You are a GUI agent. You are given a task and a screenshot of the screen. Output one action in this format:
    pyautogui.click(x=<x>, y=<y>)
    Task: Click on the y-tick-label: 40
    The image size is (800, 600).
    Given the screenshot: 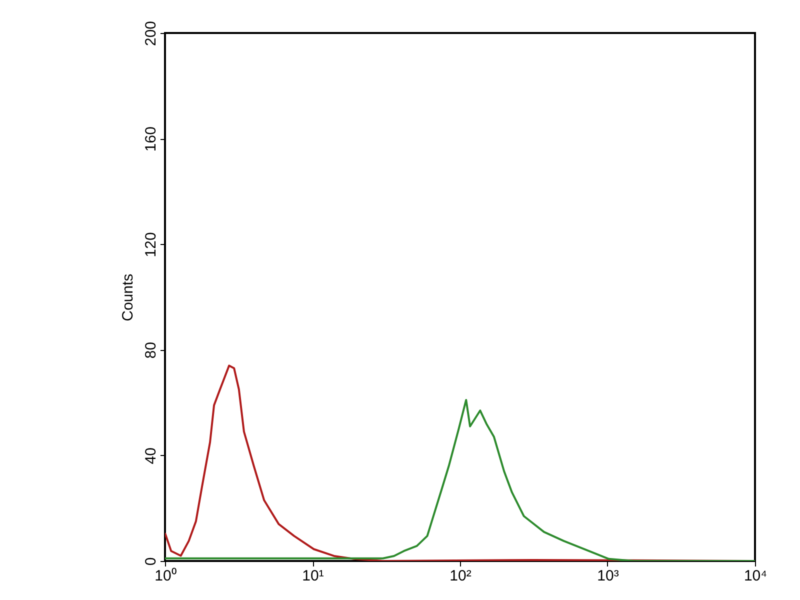 What is the action you would take?
    pyautogui.click(x=151, y=456)
    